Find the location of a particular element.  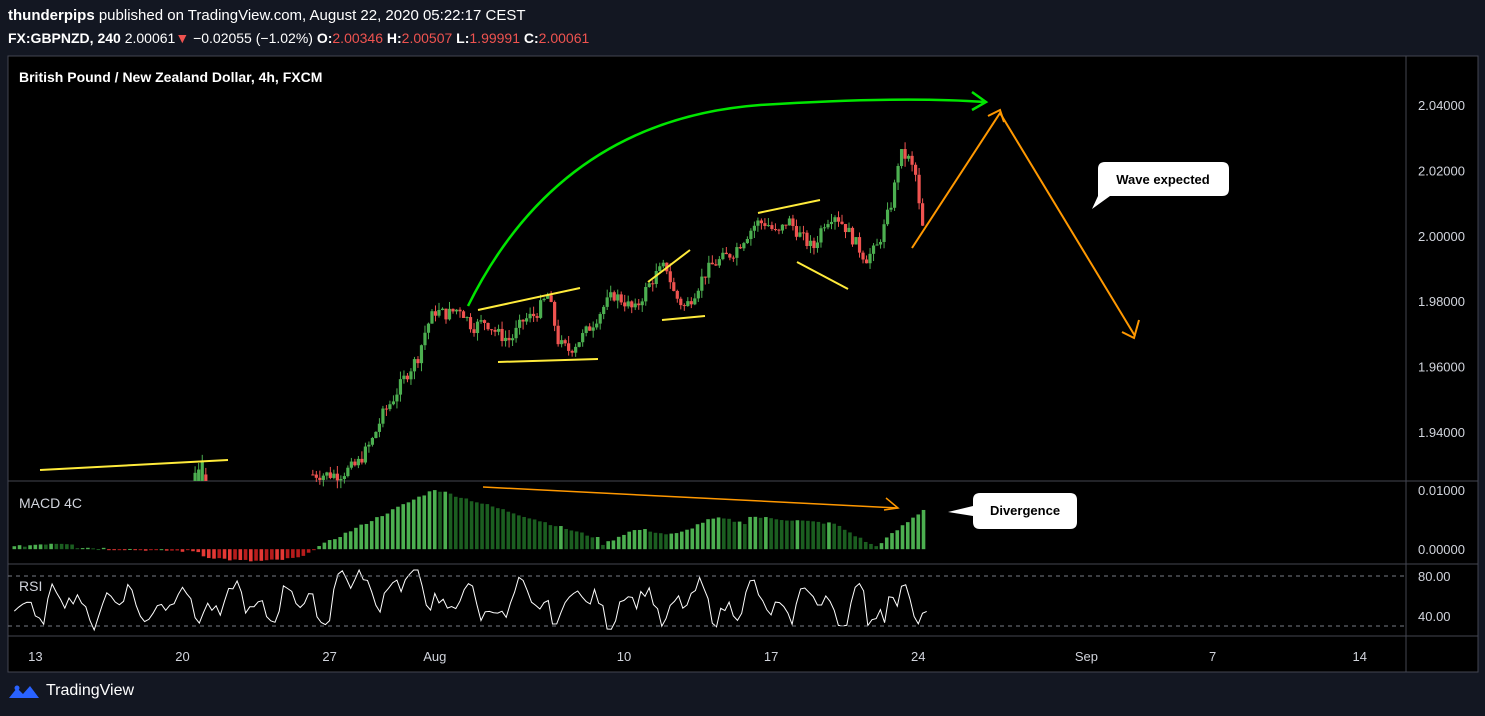

close-label: C: is located at coordinates (531, 38).